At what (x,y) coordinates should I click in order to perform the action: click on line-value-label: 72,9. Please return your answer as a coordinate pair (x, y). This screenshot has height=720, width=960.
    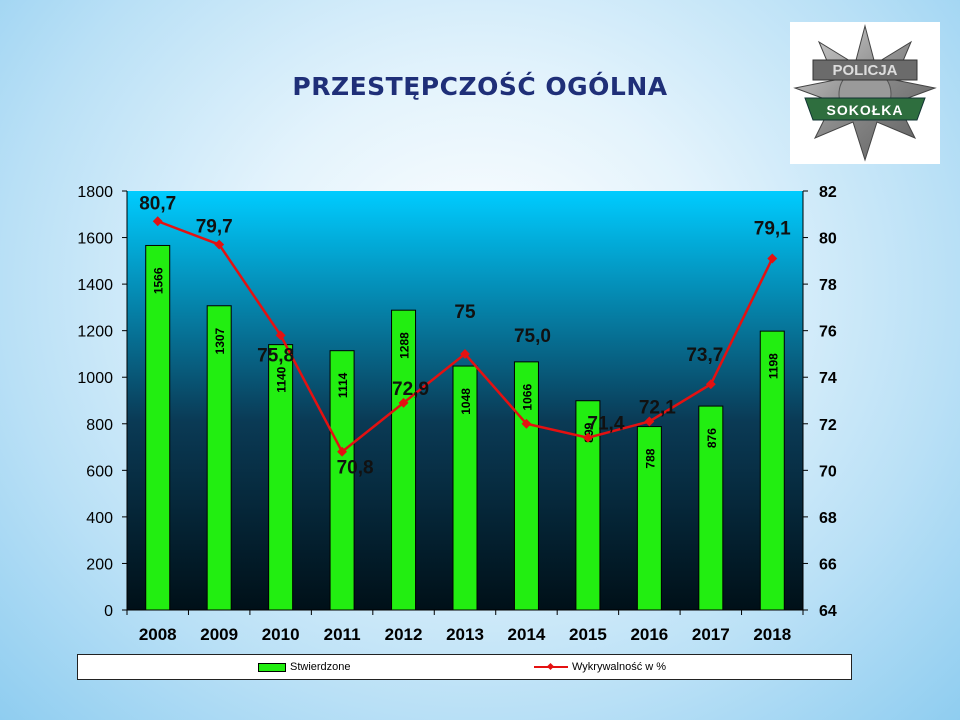
    Looking at the image, I should click on (410, 389).